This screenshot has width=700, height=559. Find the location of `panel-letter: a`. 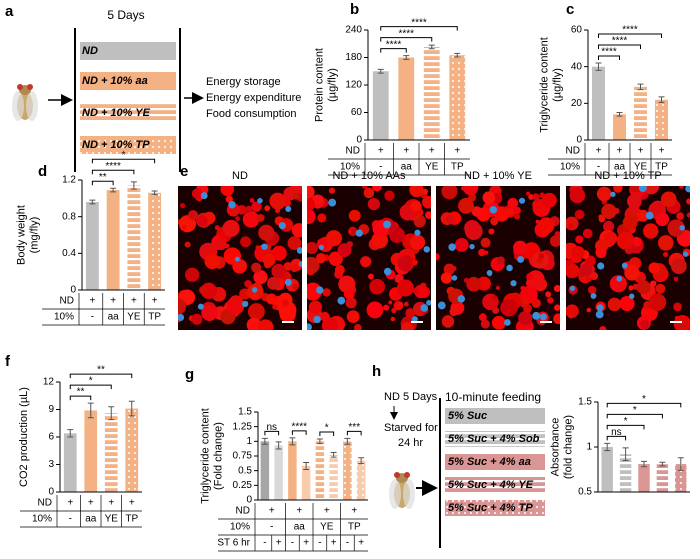

panel-letter: a is located at coordinates (9, 11).